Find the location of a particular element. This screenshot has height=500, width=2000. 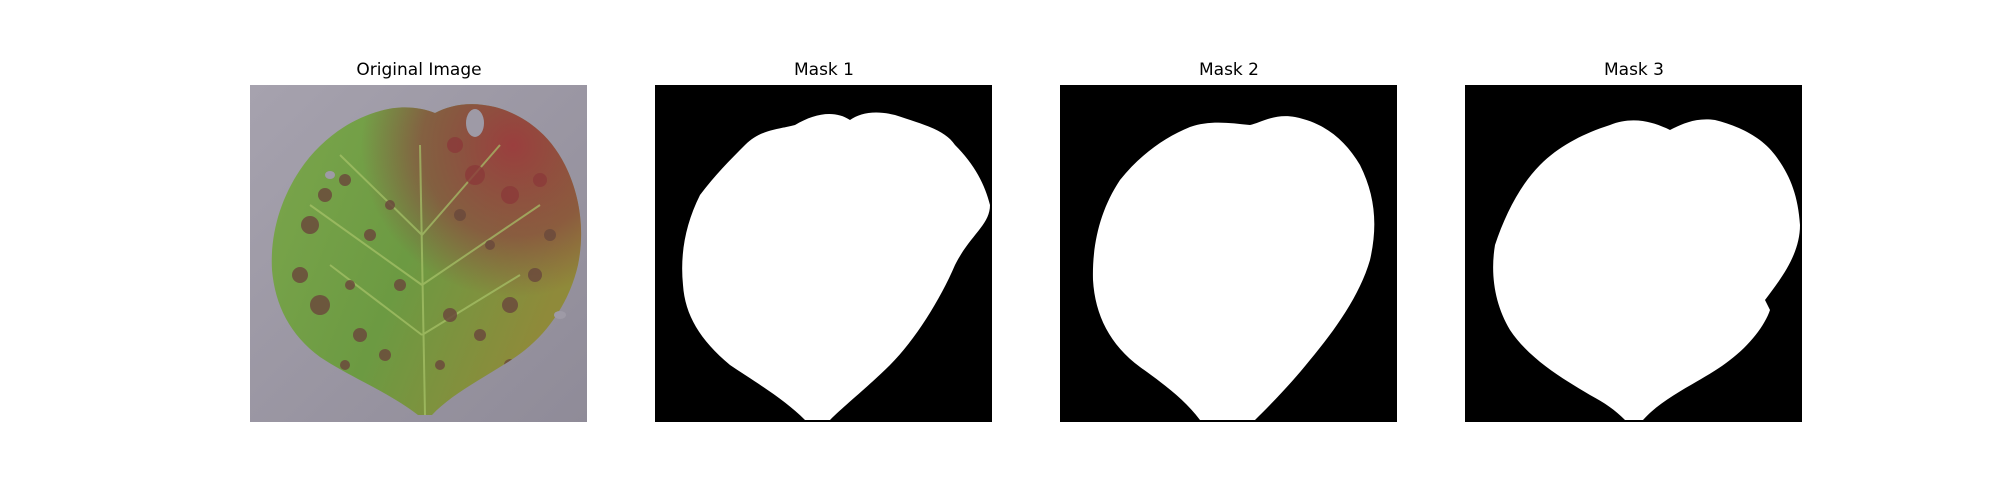

mask-3-panel is located at coordinates (1633, 253).